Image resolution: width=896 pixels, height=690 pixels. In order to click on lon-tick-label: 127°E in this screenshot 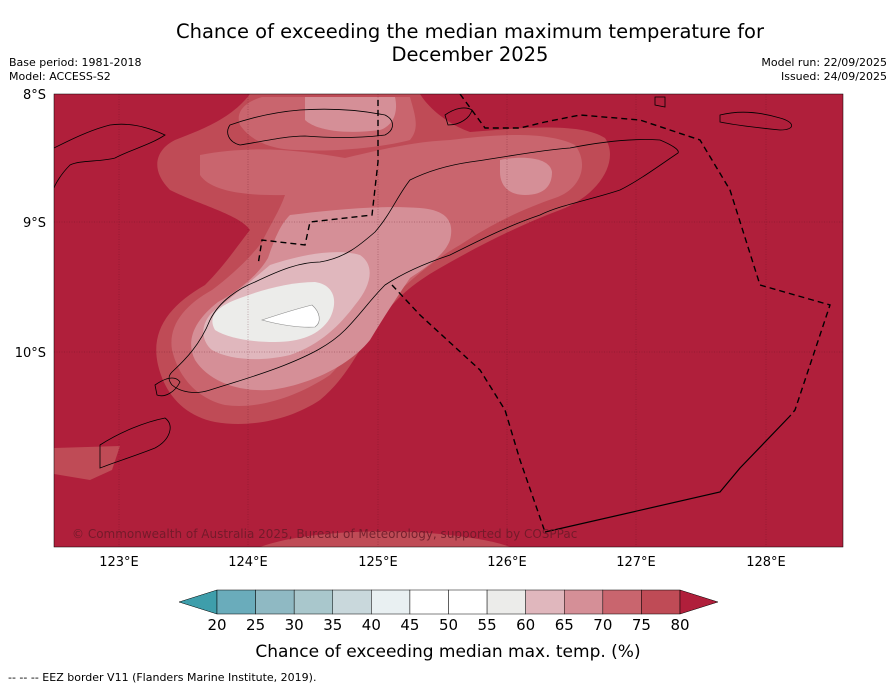, I will do `click(636, 562)`.